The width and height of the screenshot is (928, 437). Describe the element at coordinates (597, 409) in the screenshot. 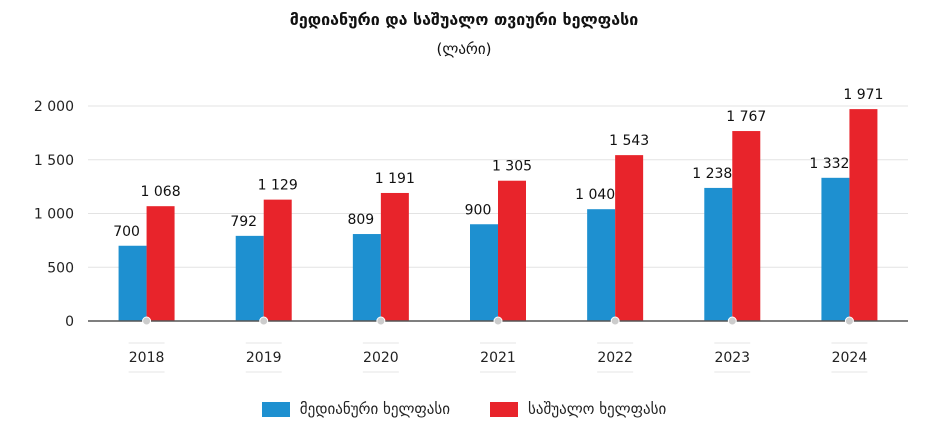

I see `legend-label-average: საშუალო ხელფასი` at that location.